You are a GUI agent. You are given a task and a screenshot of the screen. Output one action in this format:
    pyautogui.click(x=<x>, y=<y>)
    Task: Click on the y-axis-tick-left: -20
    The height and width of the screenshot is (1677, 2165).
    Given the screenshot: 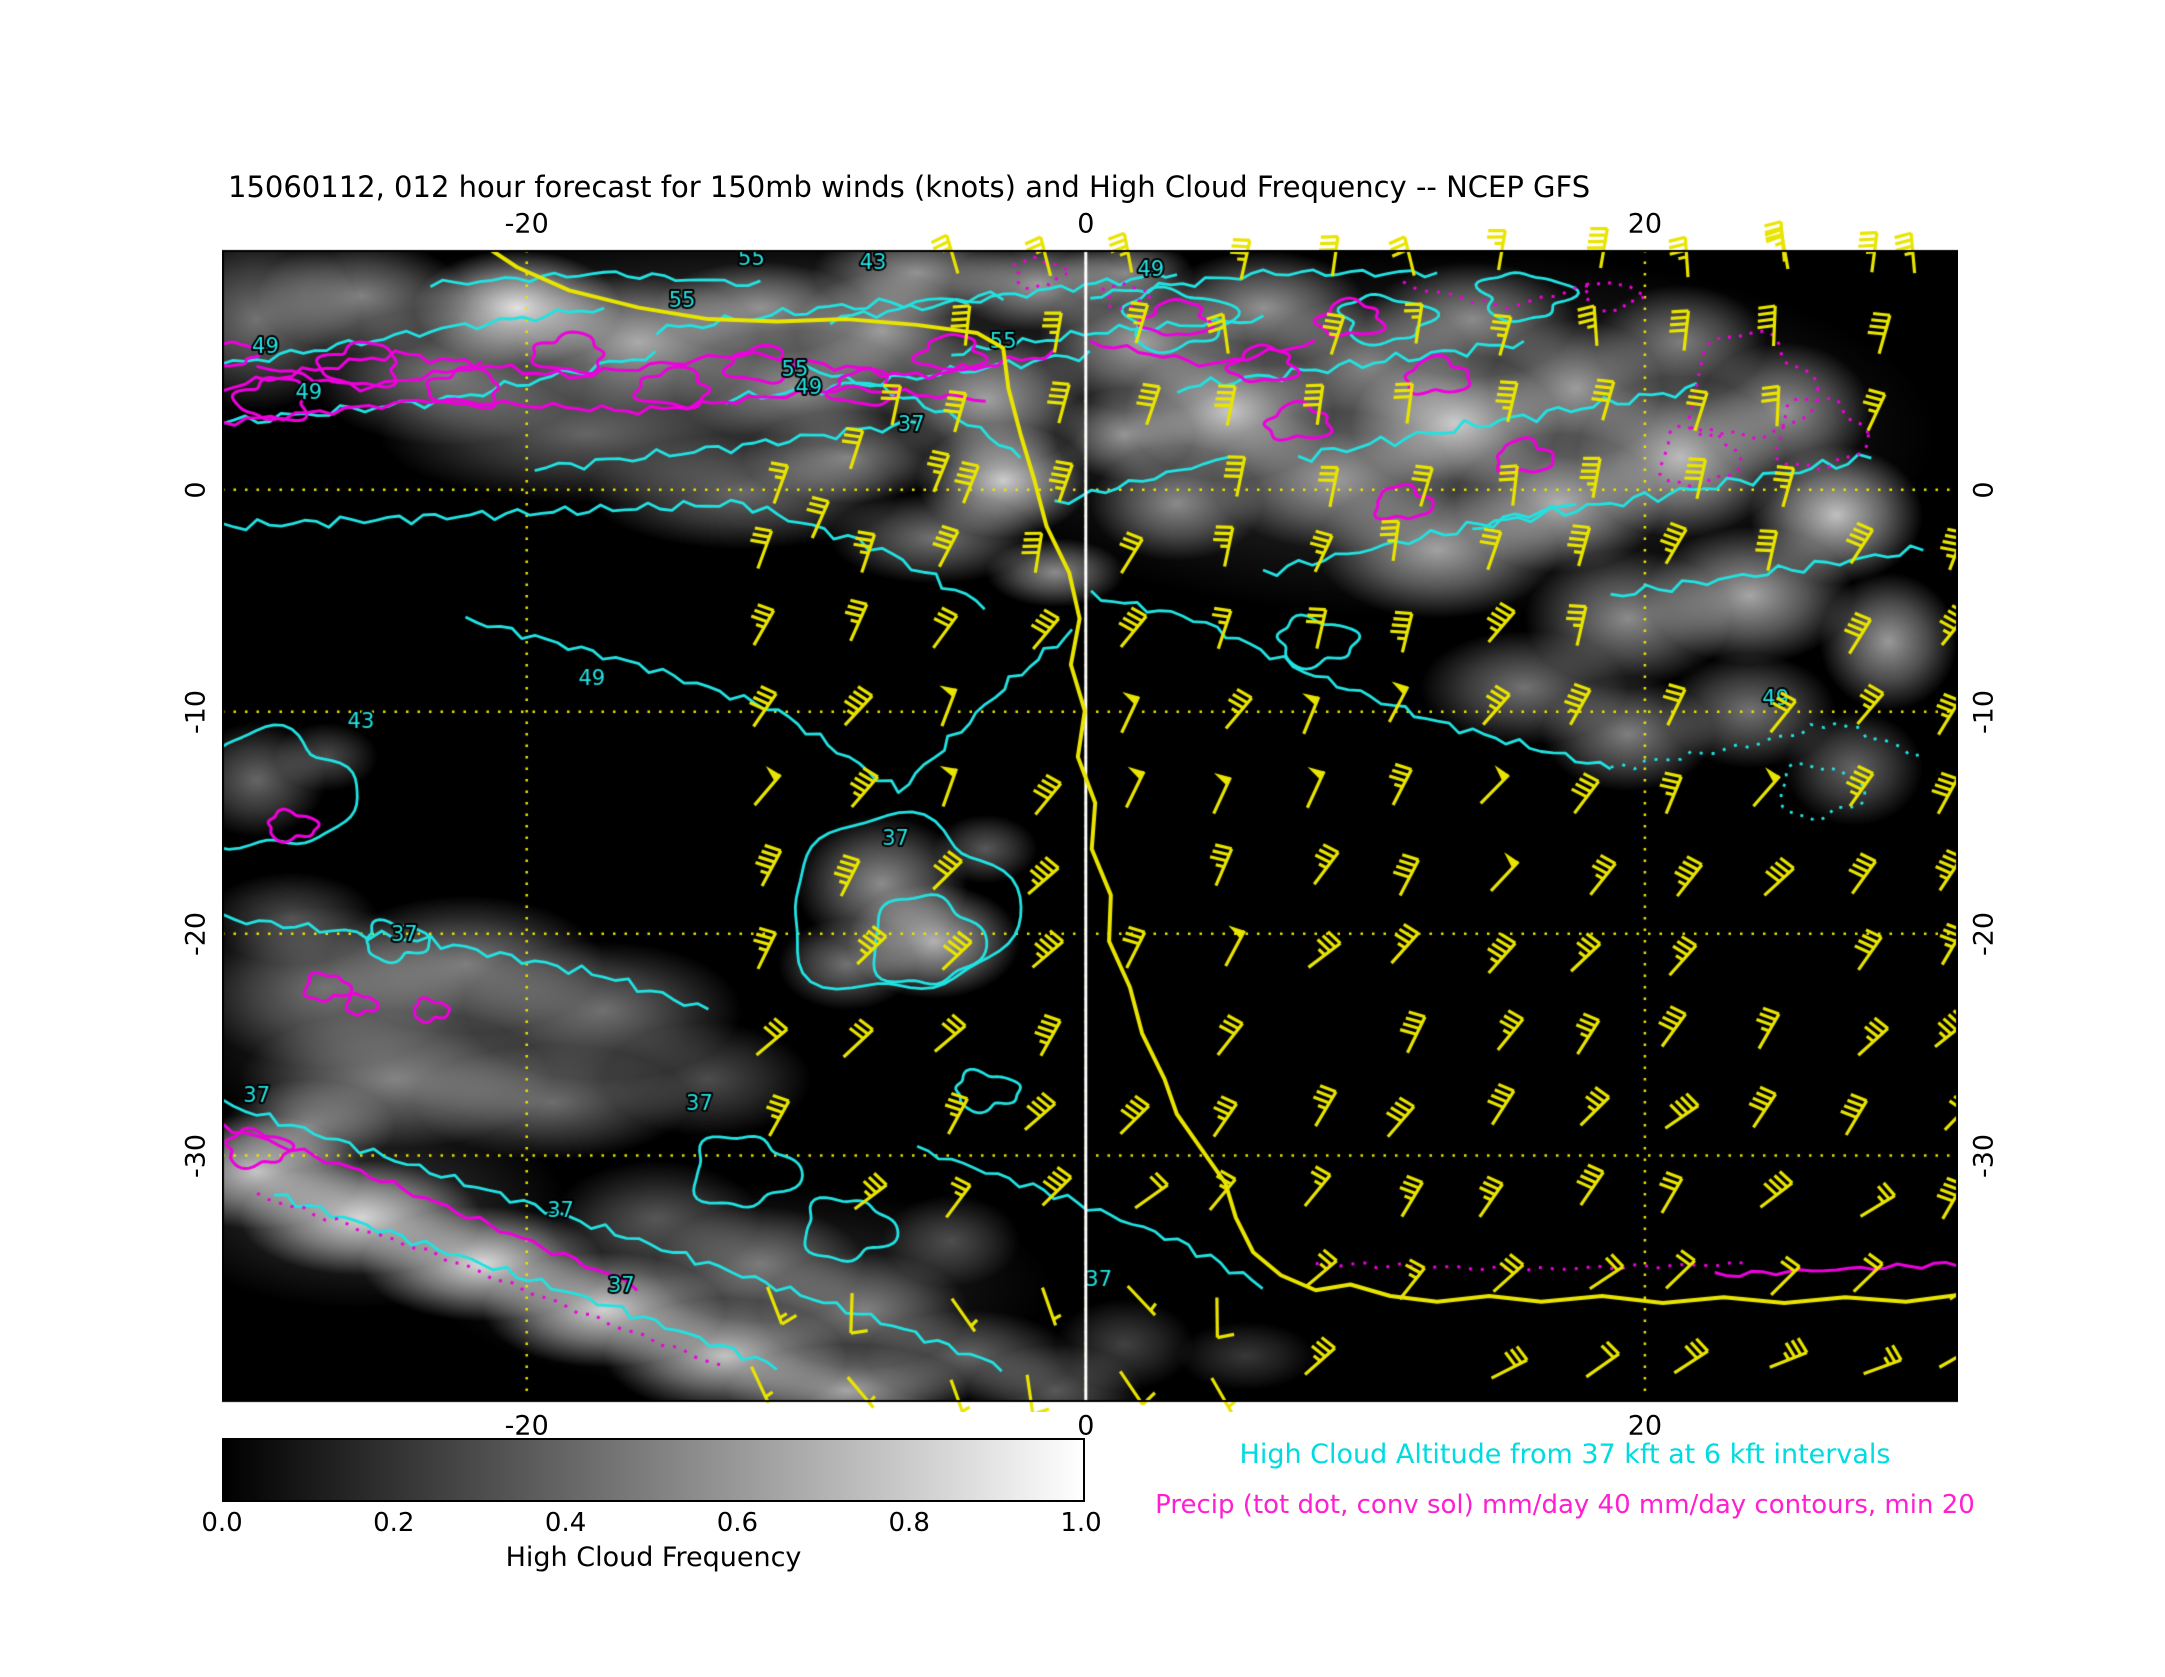 What is the action you would take?
    pyautogui.click(x=196, y=933)
    